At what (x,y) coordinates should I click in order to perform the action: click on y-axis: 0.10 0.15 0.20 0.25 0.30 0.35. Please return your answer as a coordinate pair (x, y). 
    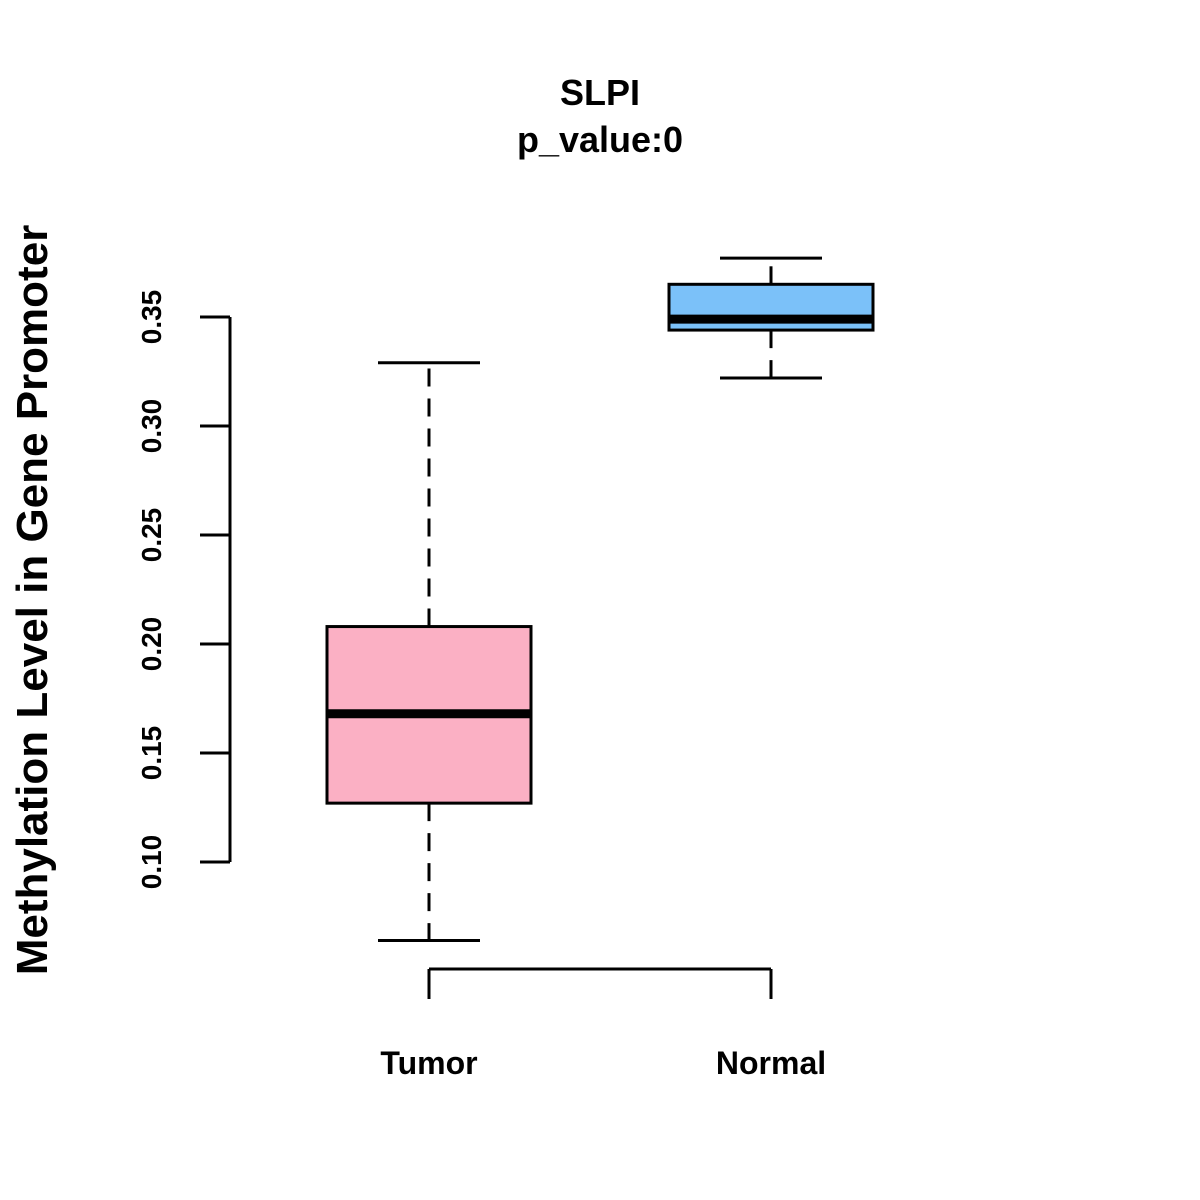
    Looking at the image, I should click on (184, 590).